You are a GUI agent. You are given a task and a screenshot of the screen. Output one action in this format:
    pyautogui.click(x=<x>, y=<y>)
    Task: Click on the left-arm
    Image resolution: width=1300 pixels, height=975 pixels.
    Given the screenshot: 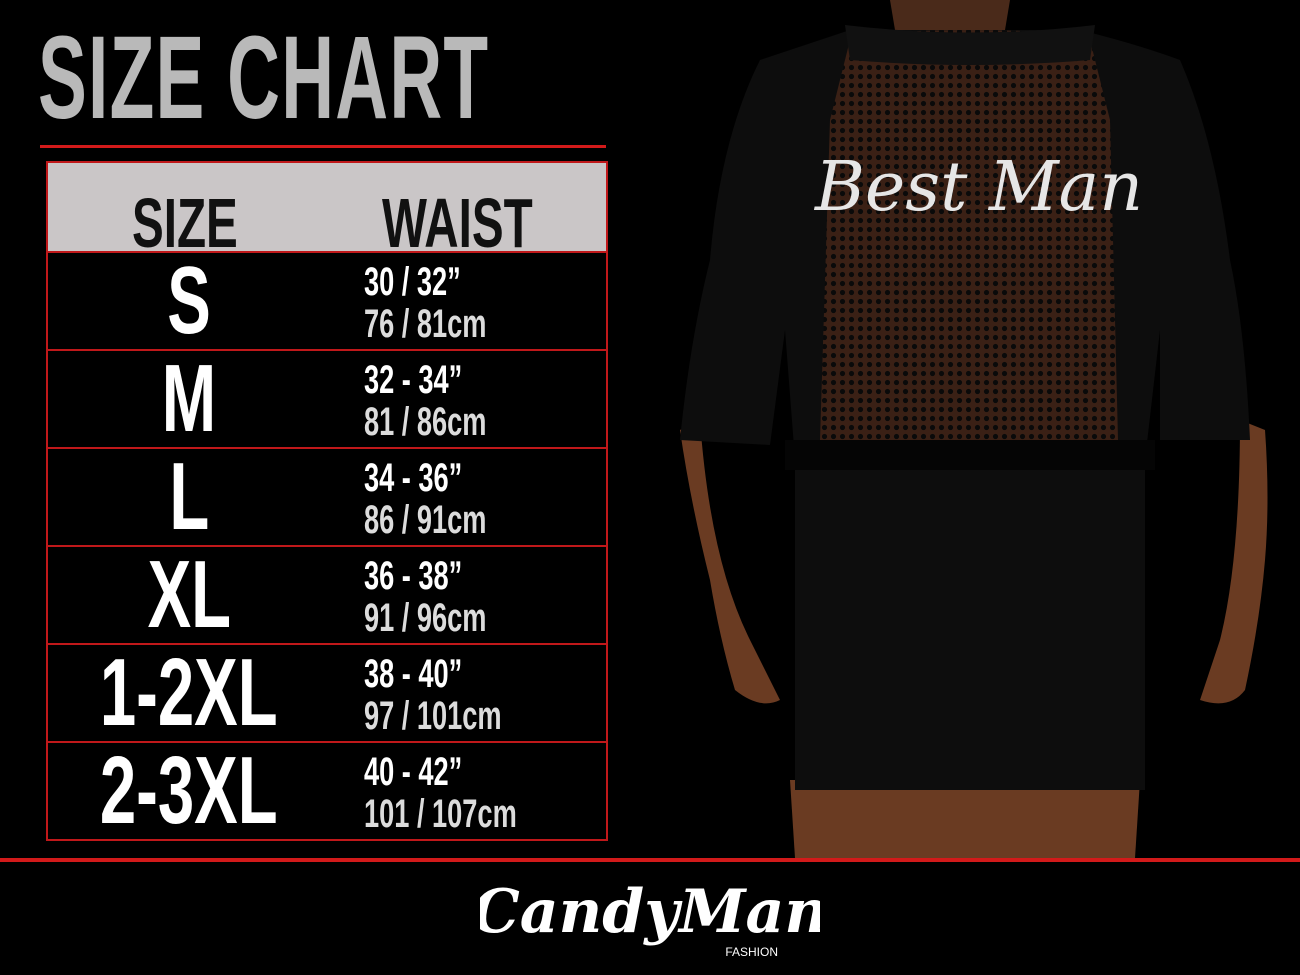 What is the action you would take?
    pyautogui.click(x=730, y=562)
    